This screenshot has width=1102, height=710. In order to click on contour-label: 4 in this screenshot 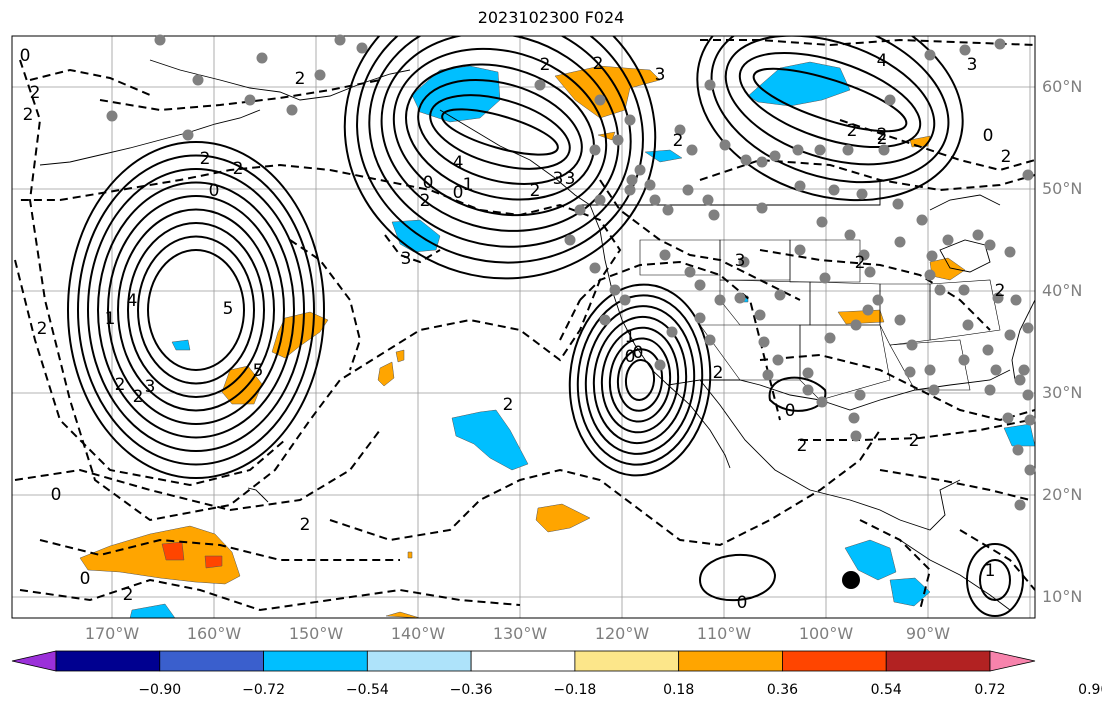, I will do `click(882, 61)`.